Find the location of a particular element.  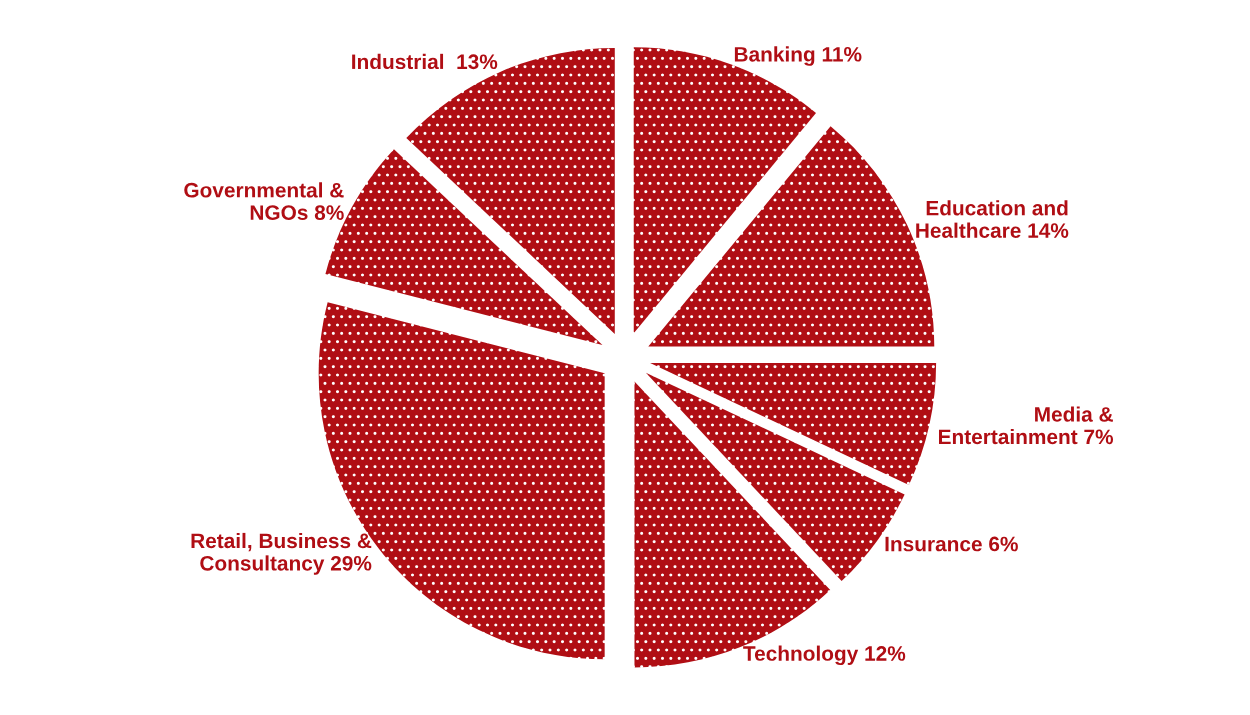

slice-label: Education and Healthcare 14% is located at coordinates (992, 219).